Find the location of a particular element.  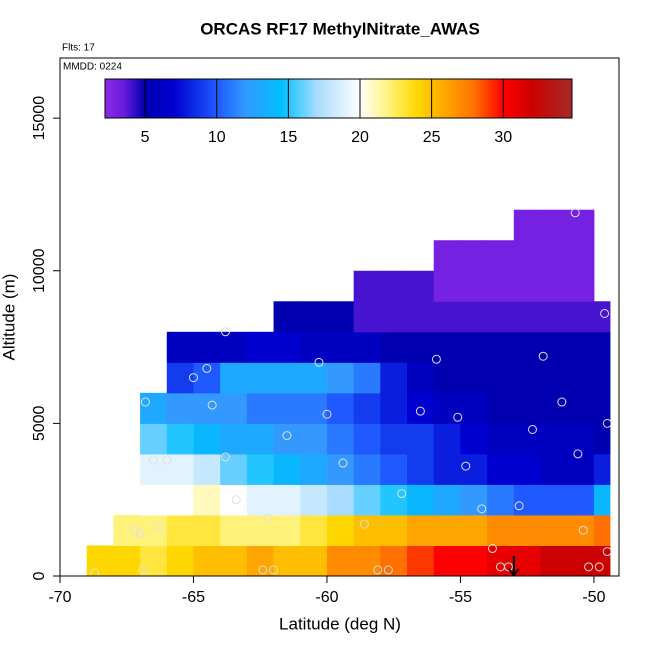

x-axis-label: Latitude (deg N) is located at coordinates (340, 623).